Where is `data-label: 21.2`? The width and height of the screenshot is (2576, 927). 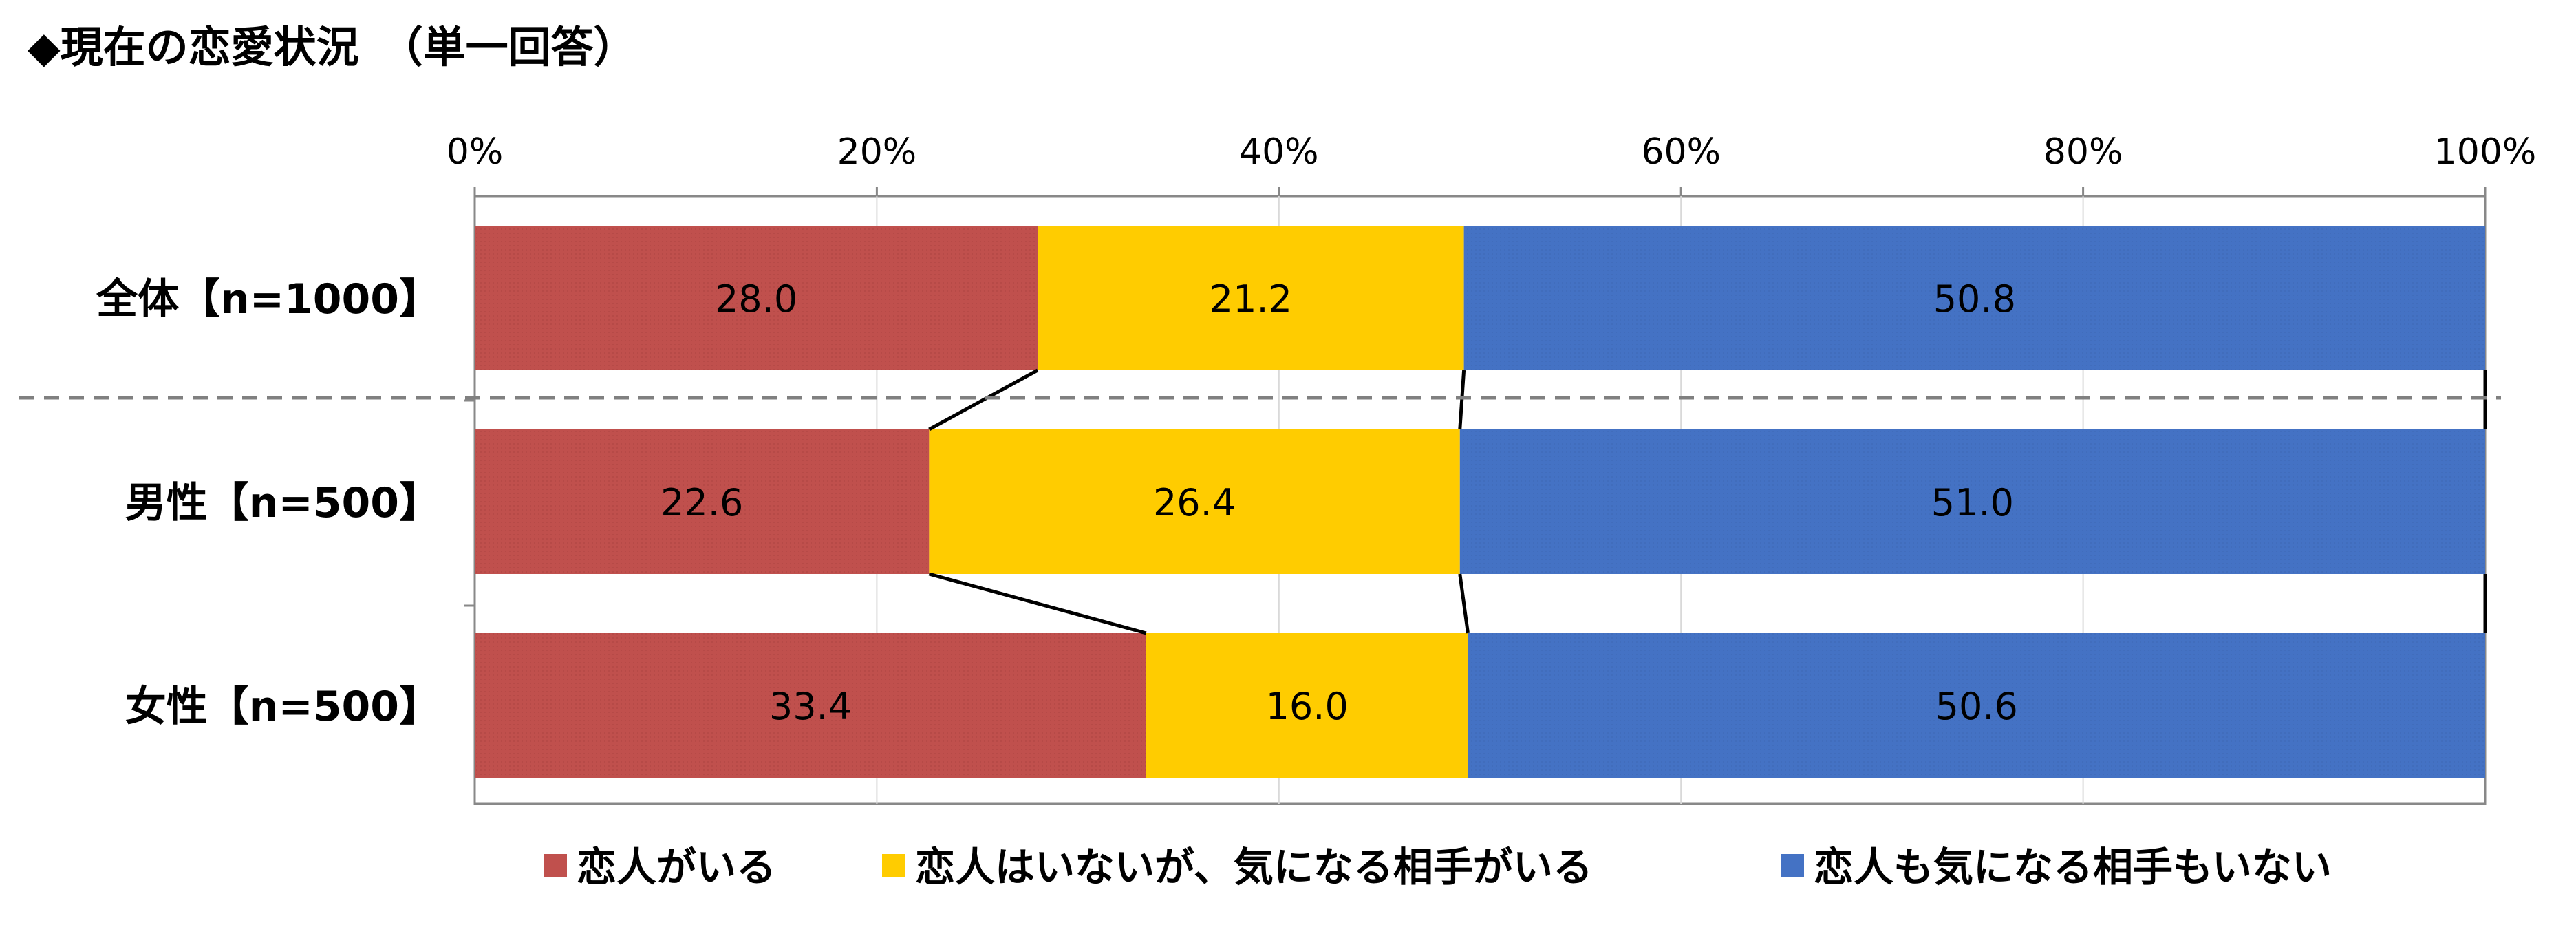 data-label: 21.2 is located at coordinates (1251, 299).